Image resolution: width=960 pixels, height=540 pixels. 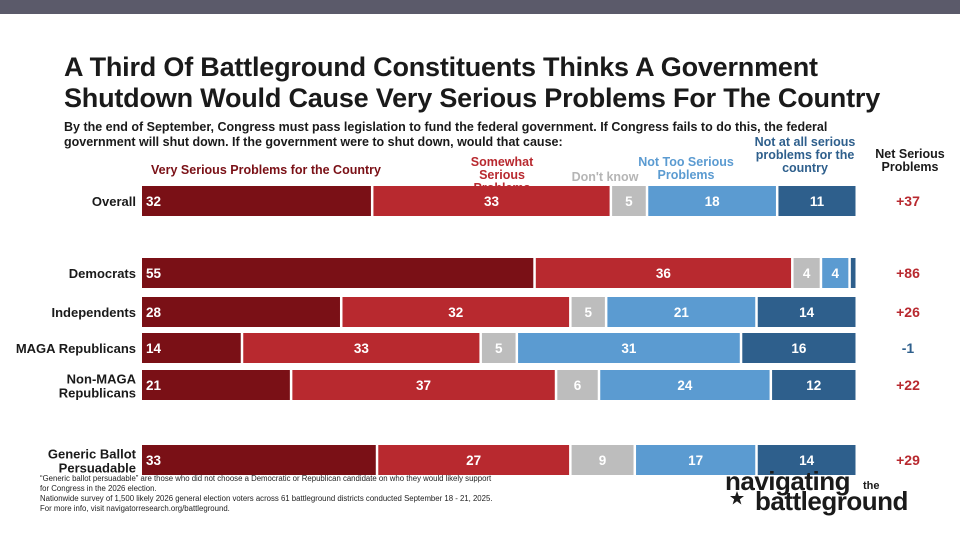 I want to click on value-label-somewhat-serious: 32, so click(x=455, y=312).